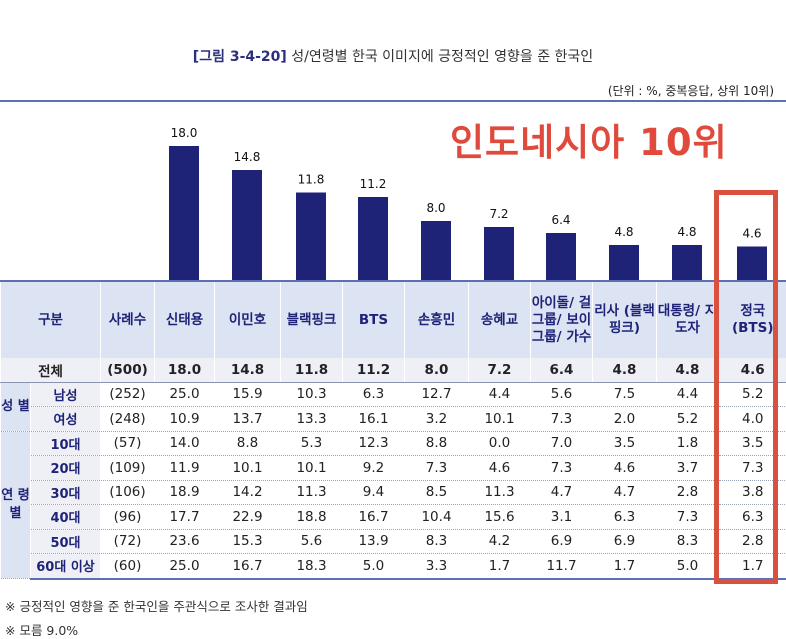 This screenshot has height=639, width=786. I want to click on header-n: 사례수, so click(128, 319).